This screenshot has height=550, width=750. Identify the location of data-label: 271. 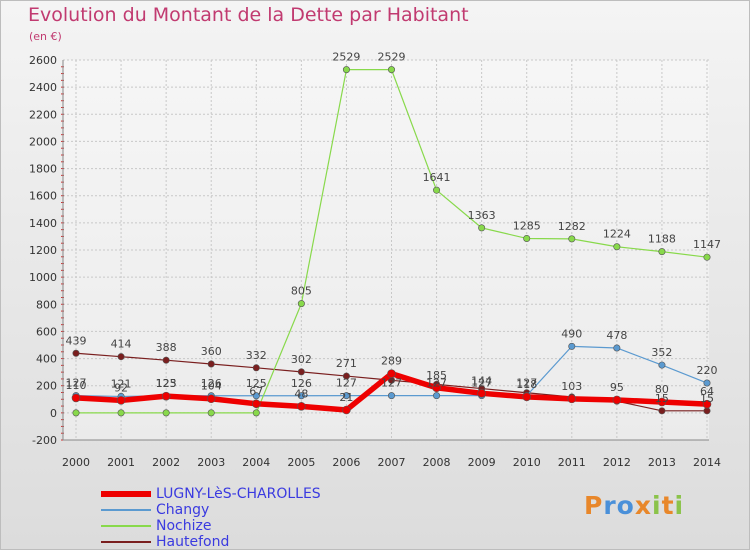
(346, 363).